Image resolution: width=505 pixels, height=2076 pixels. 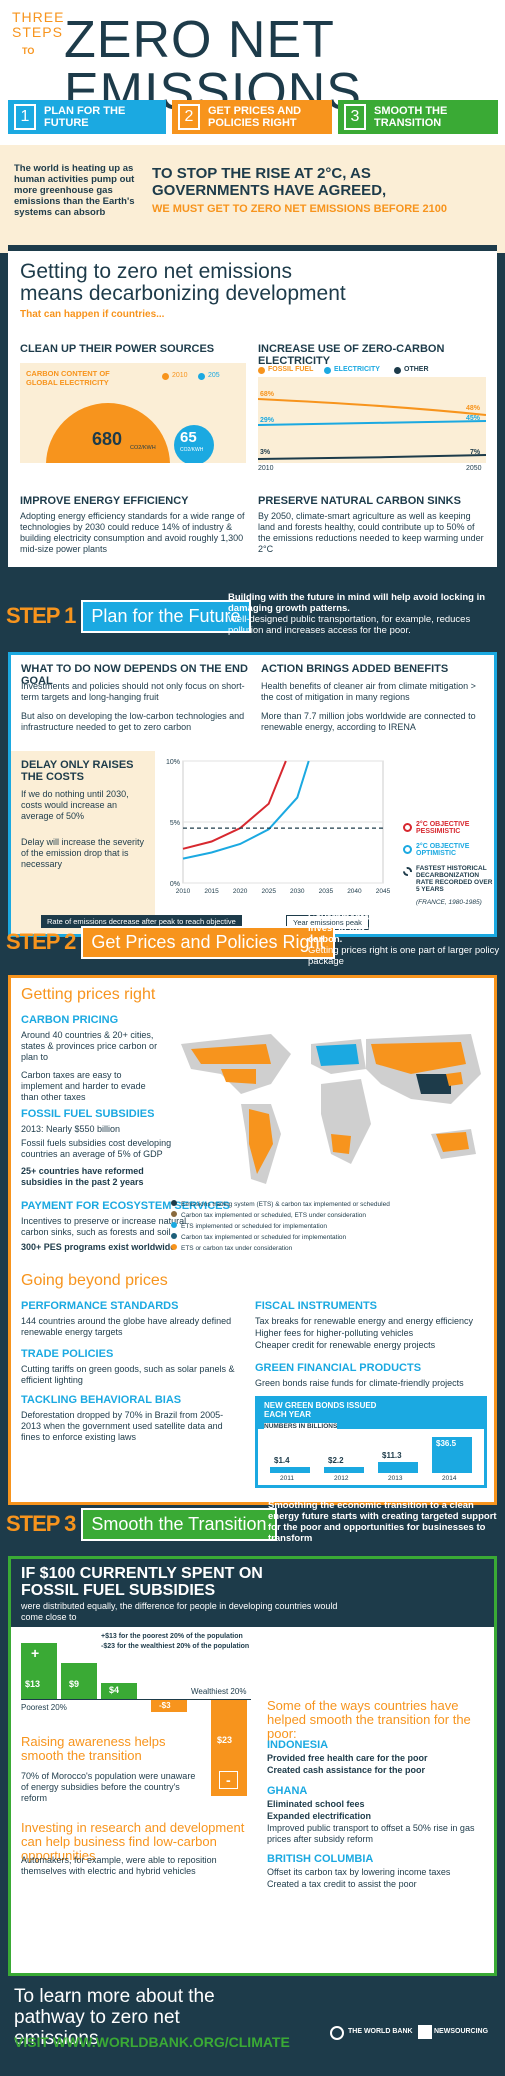 I want to click on step1-label: STEP 1, so click(x=41, y=615).